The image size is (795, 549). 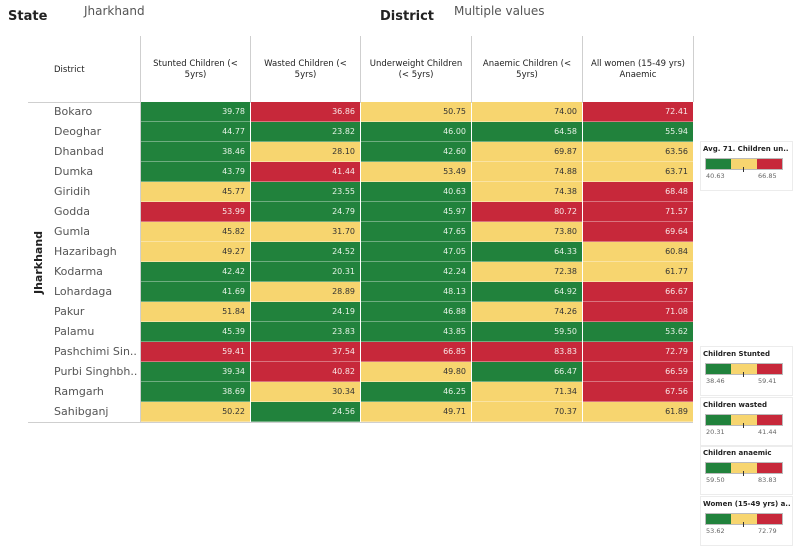 What do you see at coordinates (638, 272) in the screenshot?
I see `table-cell: 61.77` at bounding box center [638, 272].